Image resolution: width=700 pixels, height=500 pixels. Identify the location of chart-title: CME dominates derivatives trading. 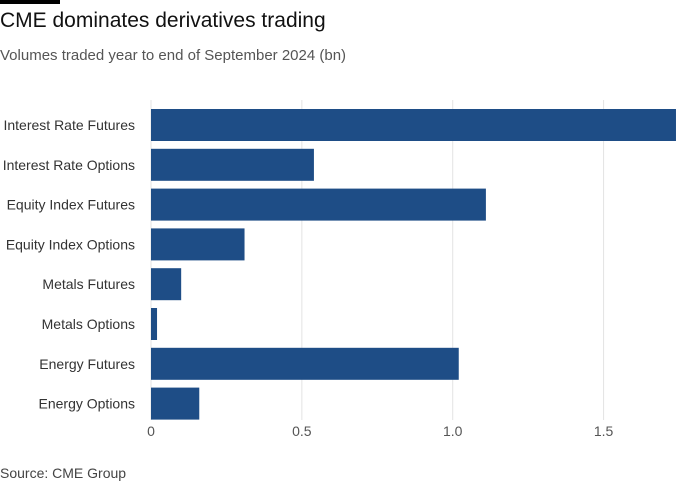
(163, 20).